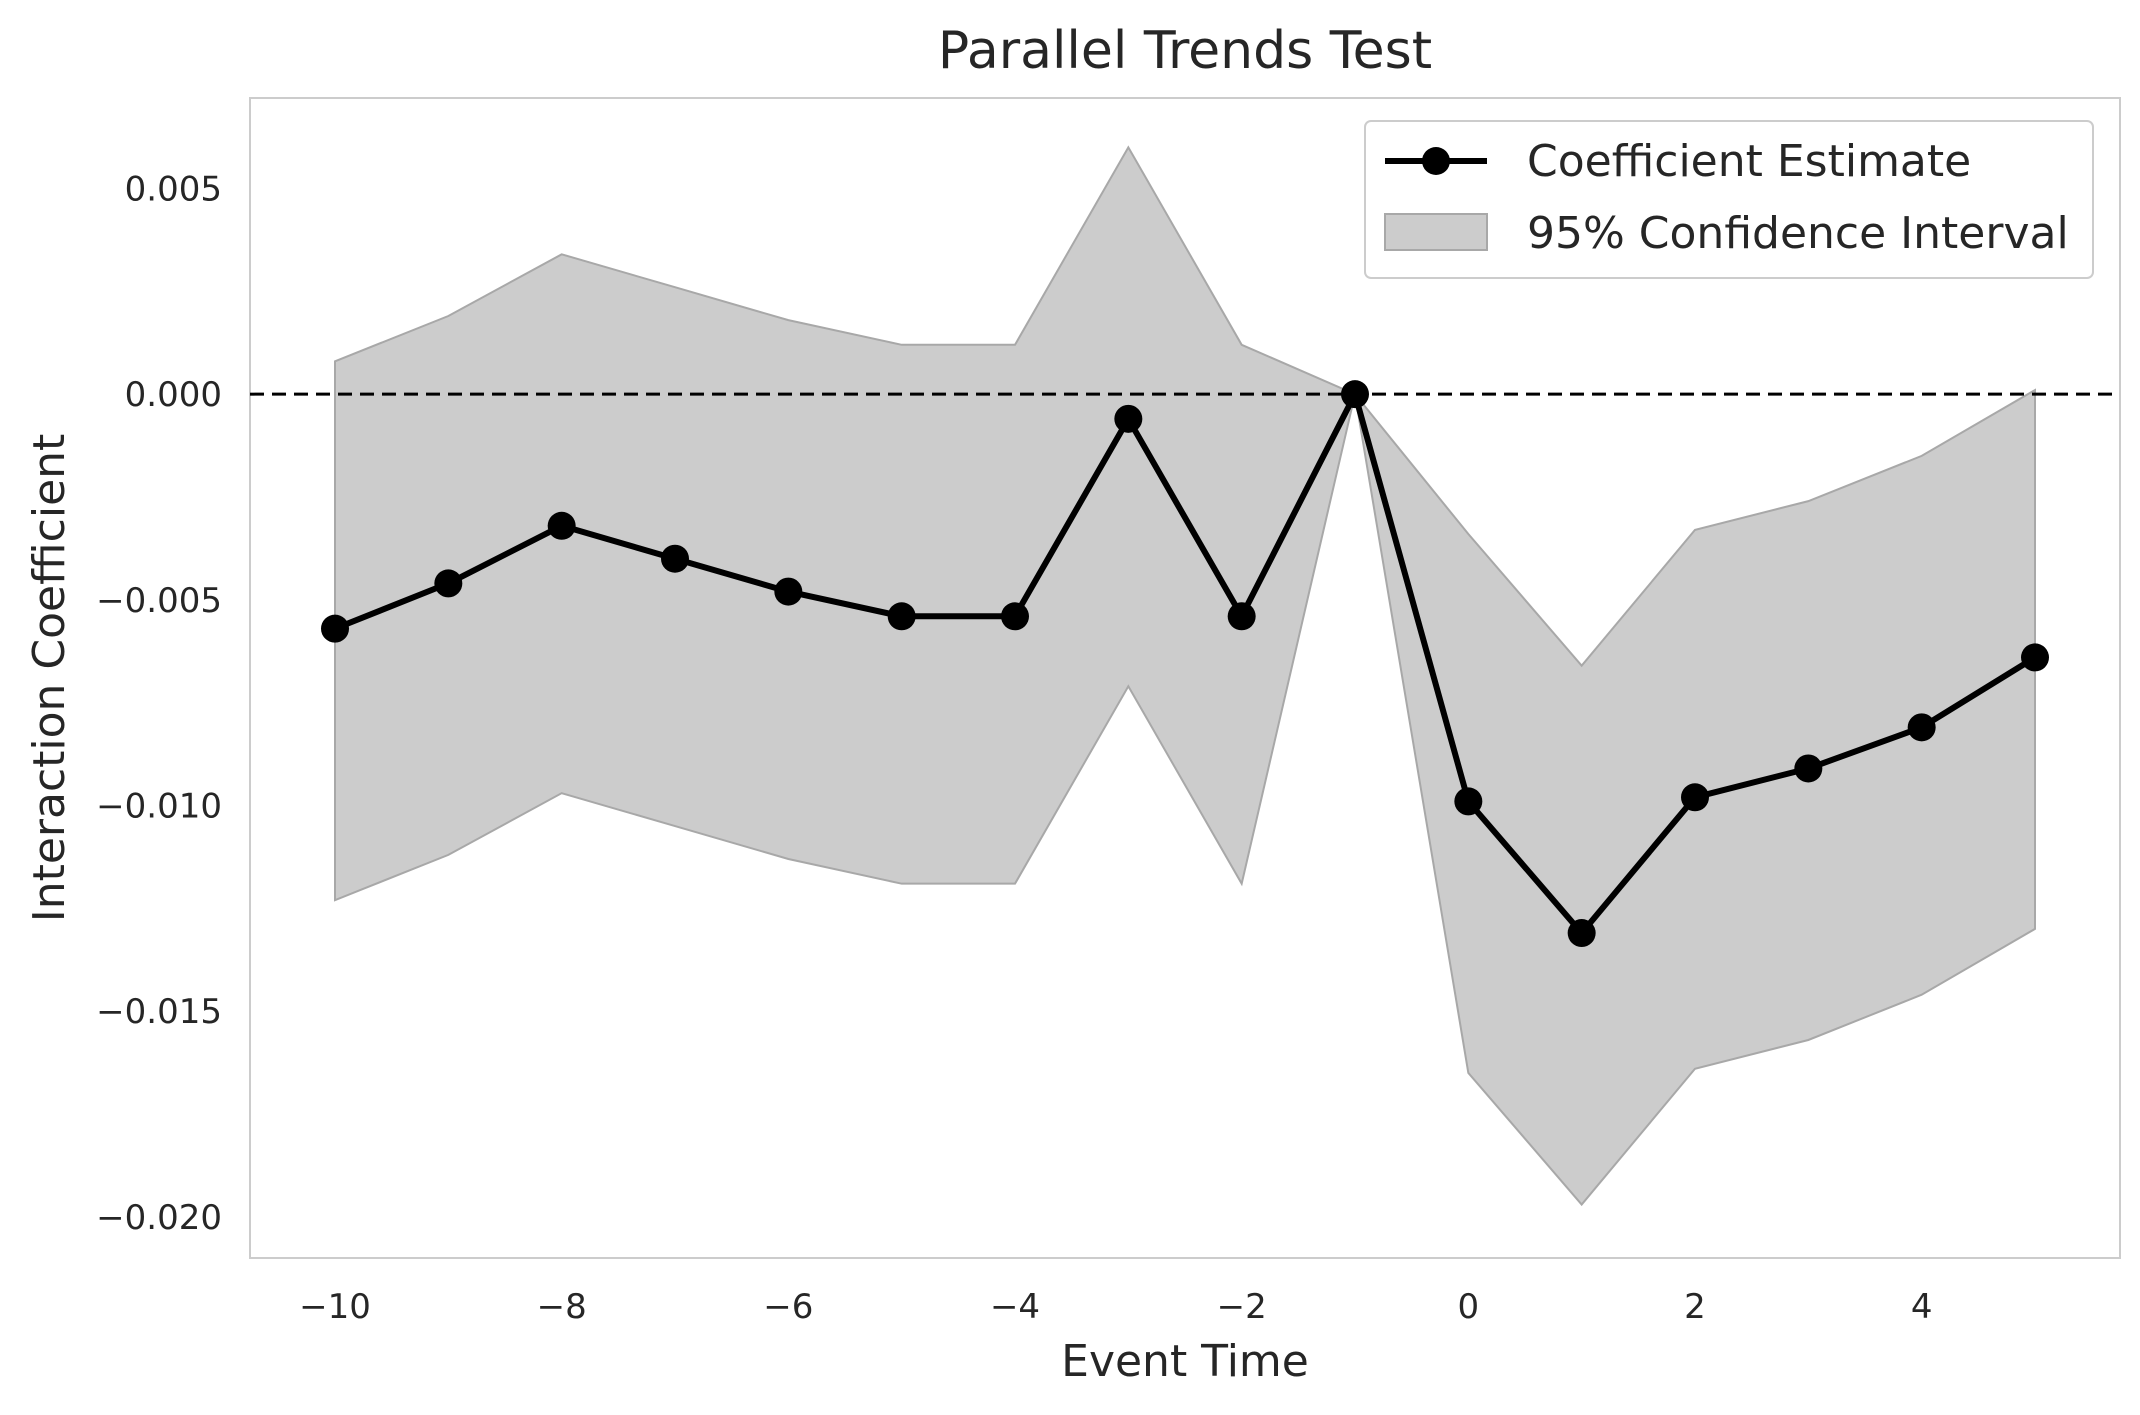 This screenshot has height=1415, width=2140. What do you see at coordinates (159, 1218) in the screenshot?
I see `y-tick-label: −0.020` at bounding box center [159, 1218].